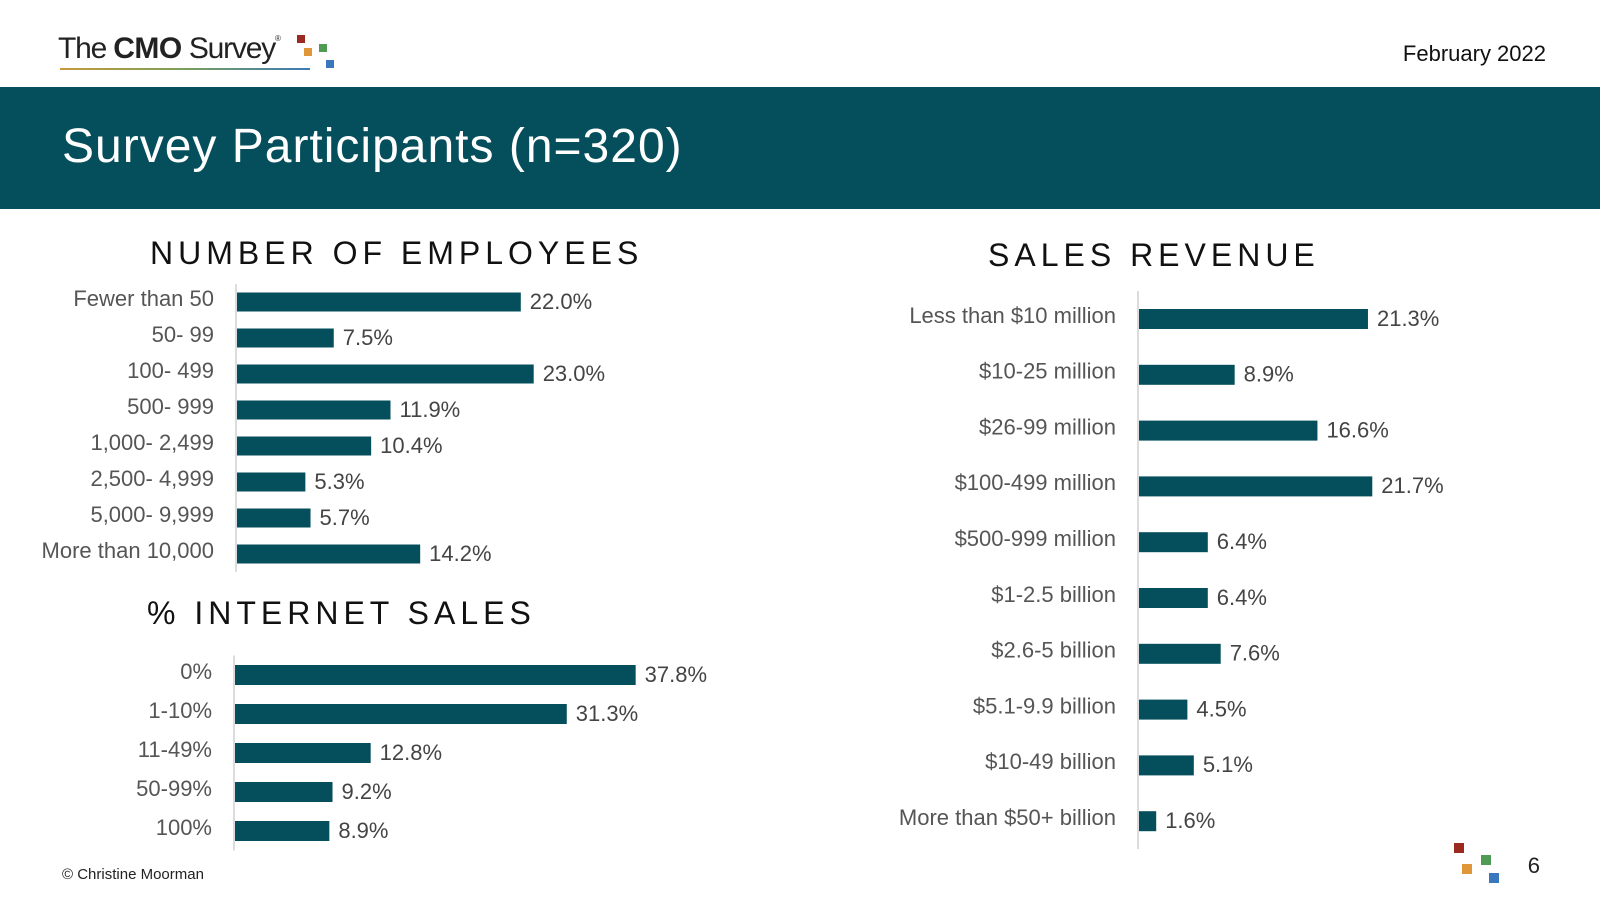  Describe the element at coordinates (1533, 865) in the screenshot. I see `page-number: 6` at that location.